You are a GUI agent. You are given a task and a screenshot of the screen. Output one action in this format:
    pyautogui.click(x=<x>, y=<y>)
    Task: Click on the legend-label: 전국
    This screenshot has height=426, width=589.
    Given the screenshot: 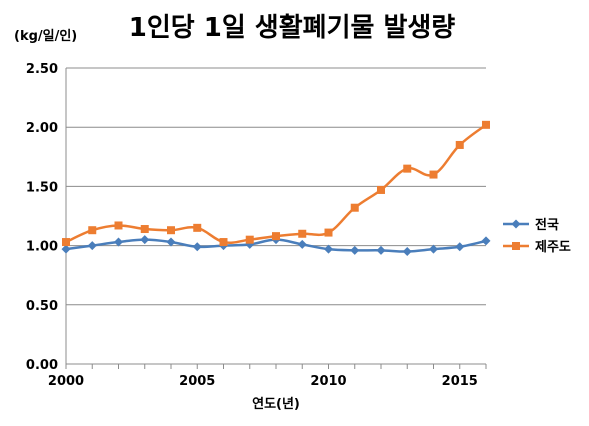 What is the action you would take?
    pyautogui.click(x=547, y=225)
    